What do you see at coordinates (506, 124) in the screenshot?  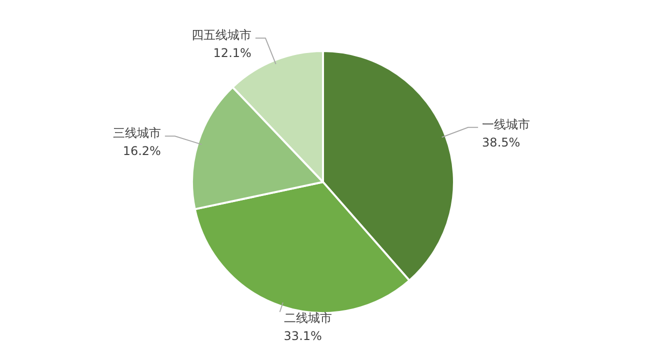 I see `slice-label: 一线城市` at bounding box center [506, 124].